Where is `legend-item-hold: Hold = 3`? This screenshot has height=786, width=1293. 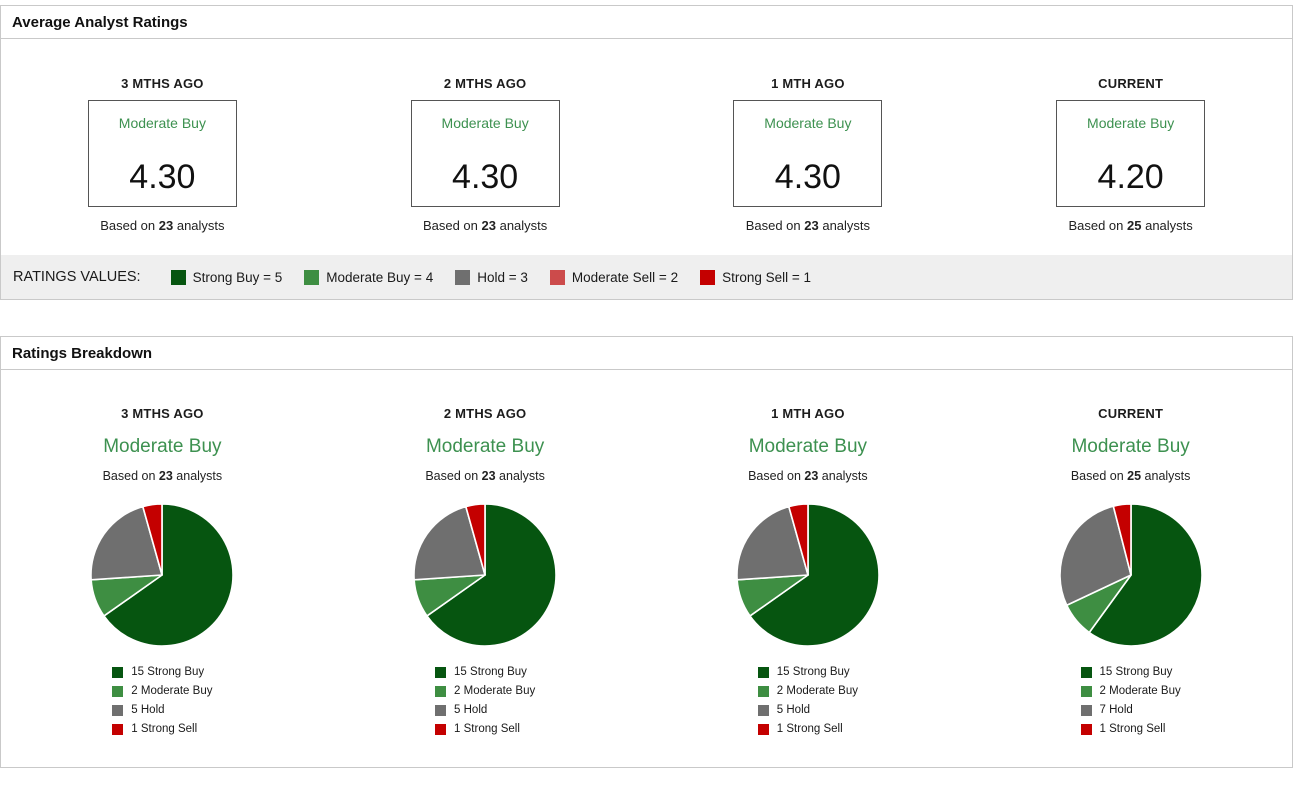 legend-item-hold: Hold = 3 is located at coordinates (491, 277).